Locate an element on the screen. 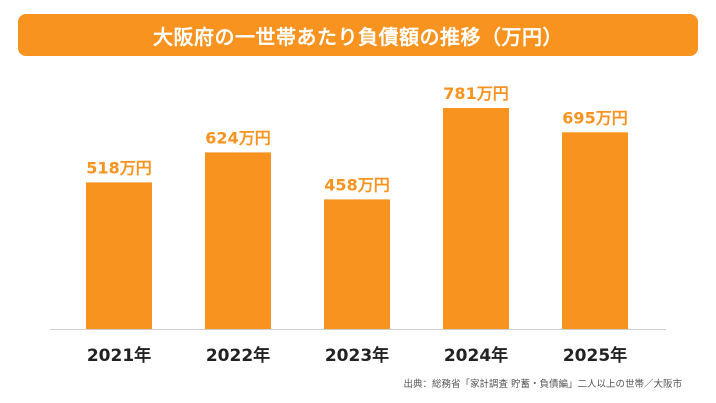 Image resolution: width=716 pixels, height=403 pixels. data-label: 624万円 is located at coordinates (237, 137).